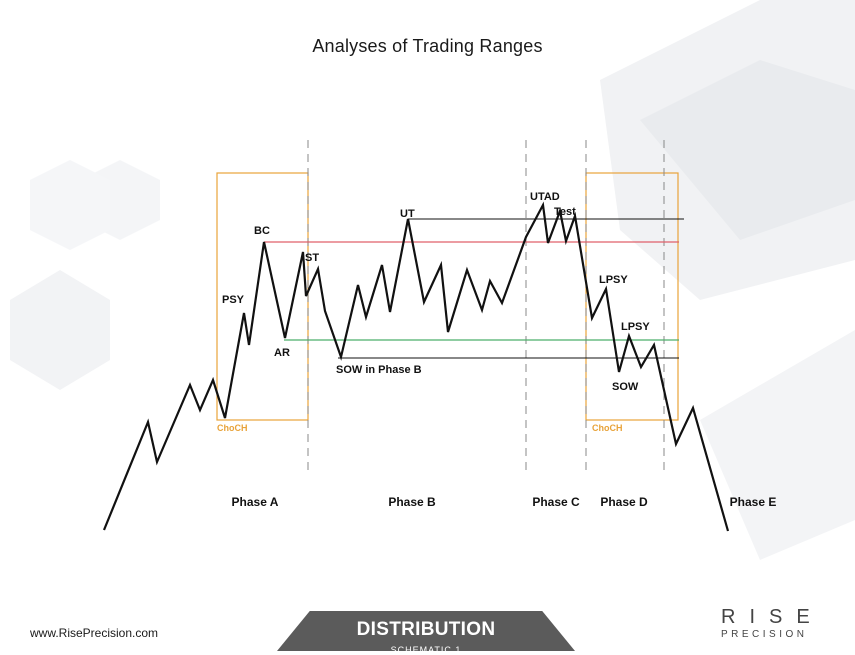 This screenshot has height=655, width=855. Describe the element at coordinates (426, 650) in the screenshot. I see `banner-subtitle: SCHEMATIC 1` at that location.